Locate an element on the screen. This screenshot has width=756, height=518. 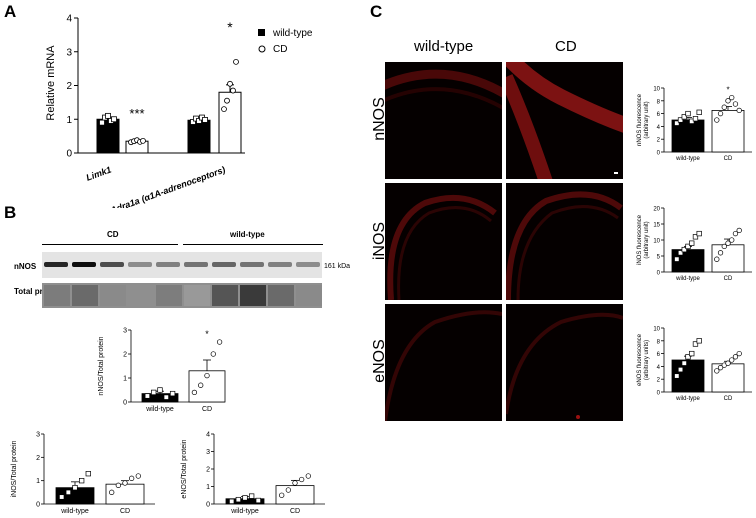
blot-group-cd: CD is located at coordinates (113, 234).